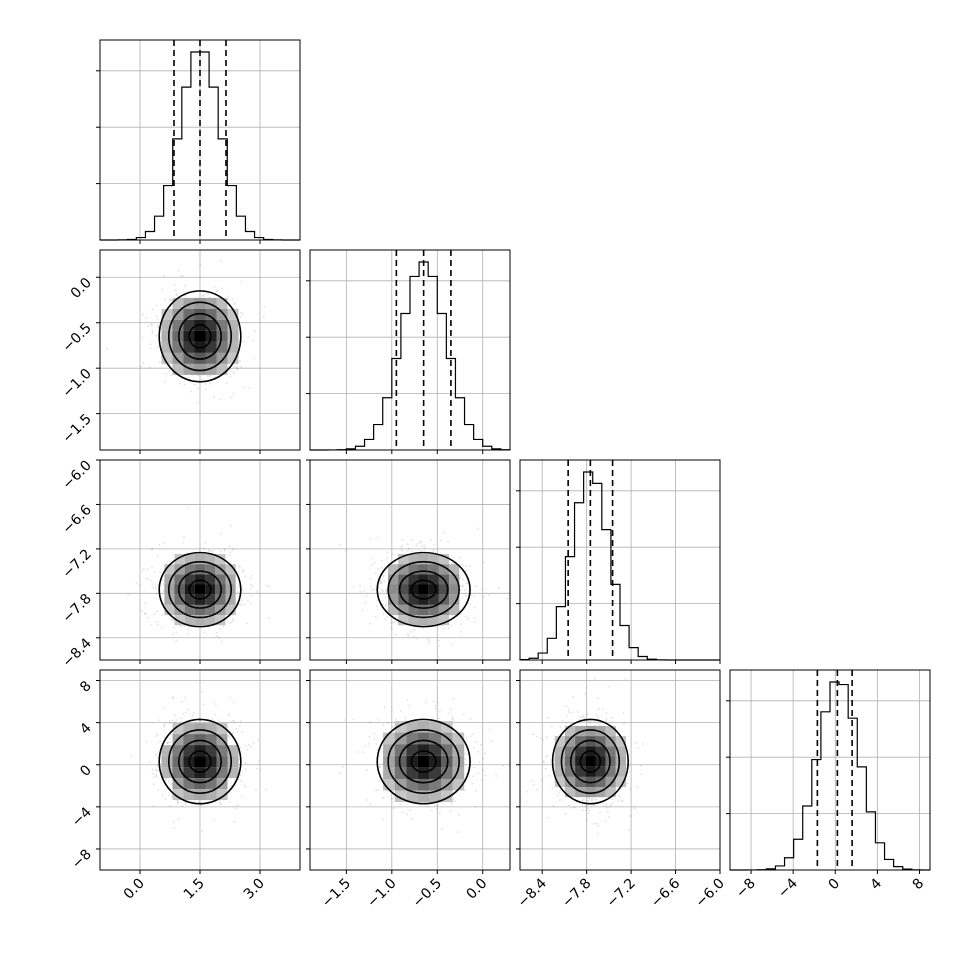 The image size is (970, 970). I want to click on y-tick-label: −1.5, so click(76, 428).